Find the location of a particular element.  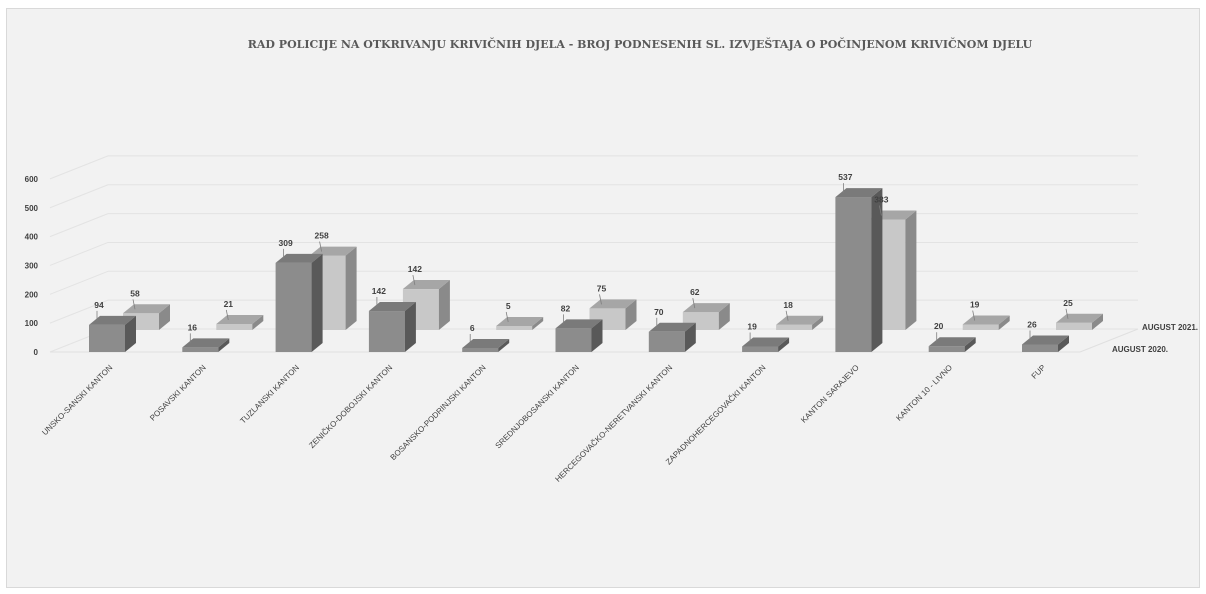

series-label-2020: AUGUST 2020. is located at coordinates (1140, 349).